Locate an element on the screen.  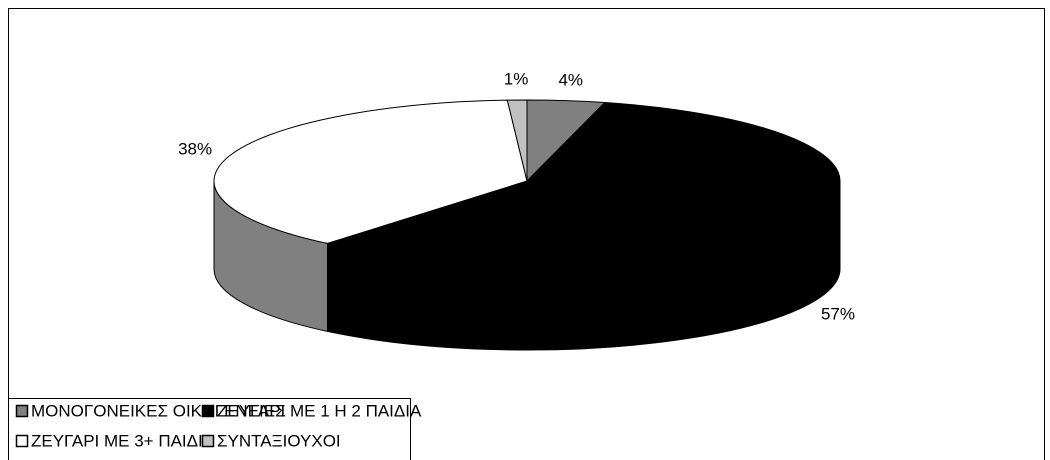
legend-label: ΖΕΥΓΑΡΙ ΜΕ 1 Η 2 ΠΑΙΔΙΑ is located at coordinates (319, 410).